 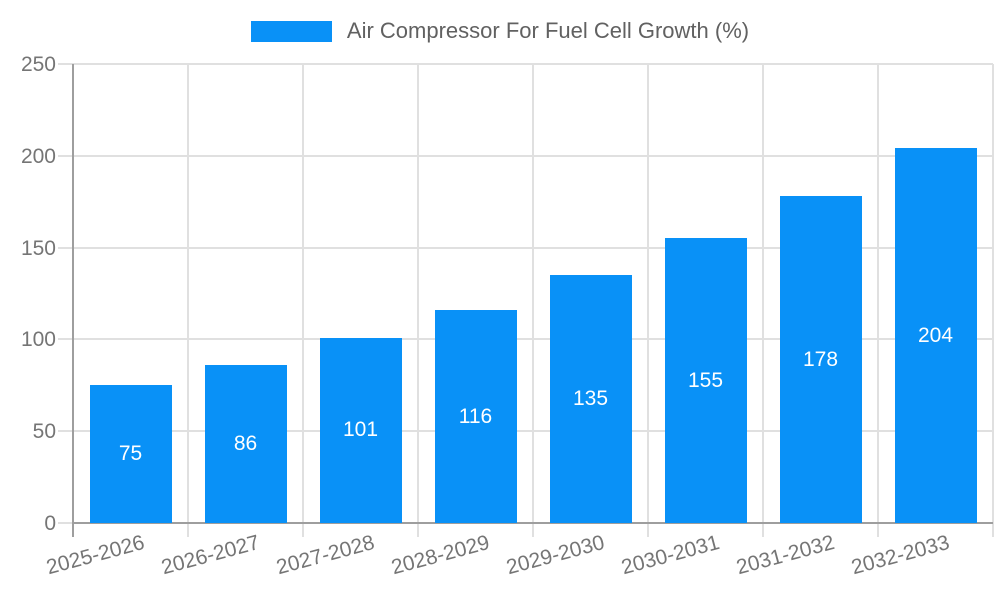 I want to click on bar-2030-2031, so click(x=705, y=380).